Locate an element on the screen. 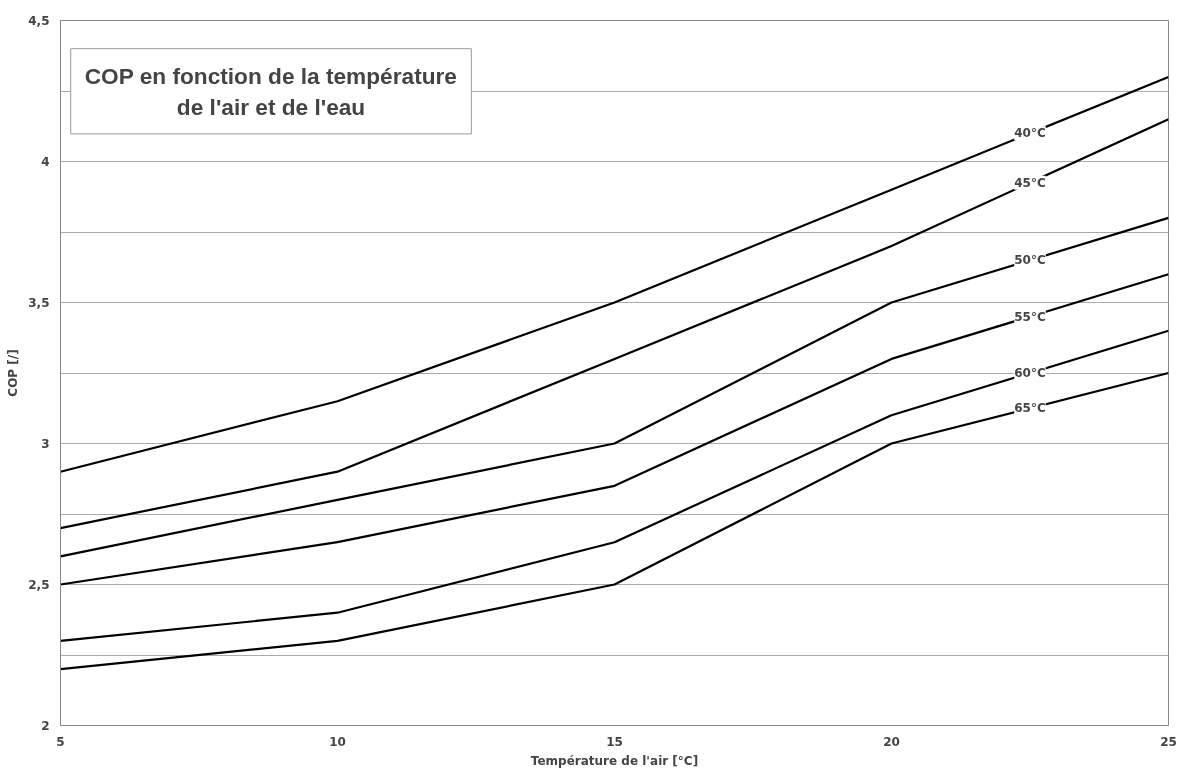 The height and width of the screenshot is (782, 1196). y-axis-title: COP [/] is located at coordinates (13, 373).